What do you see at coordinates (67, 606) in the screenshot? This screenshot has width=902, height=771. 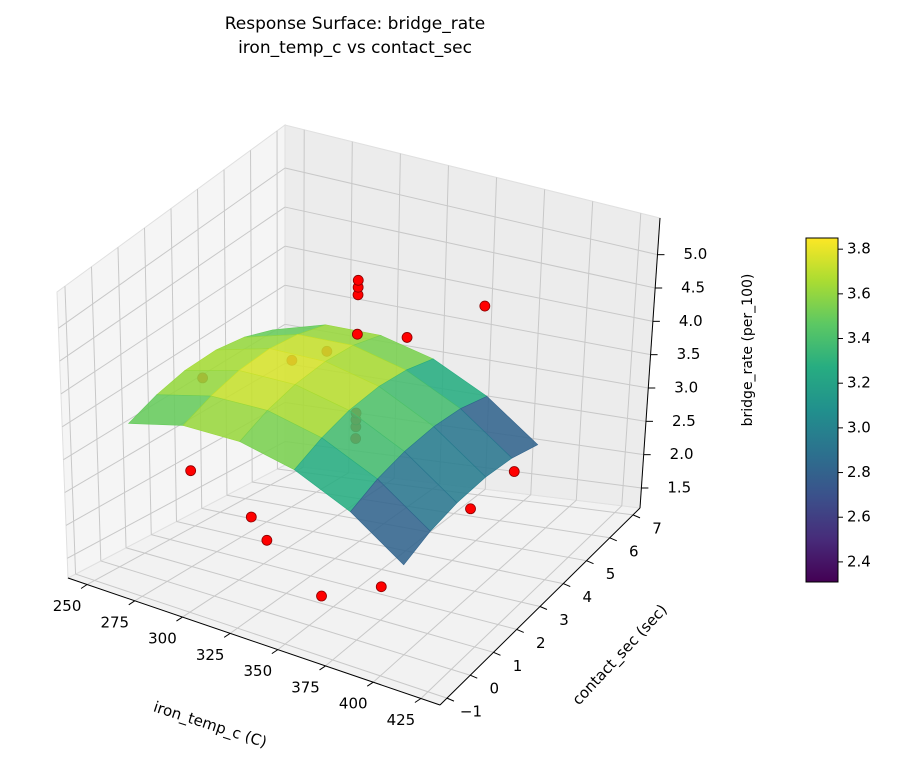 I see `x-tick-label: 250` at bounding box center [67, 606].